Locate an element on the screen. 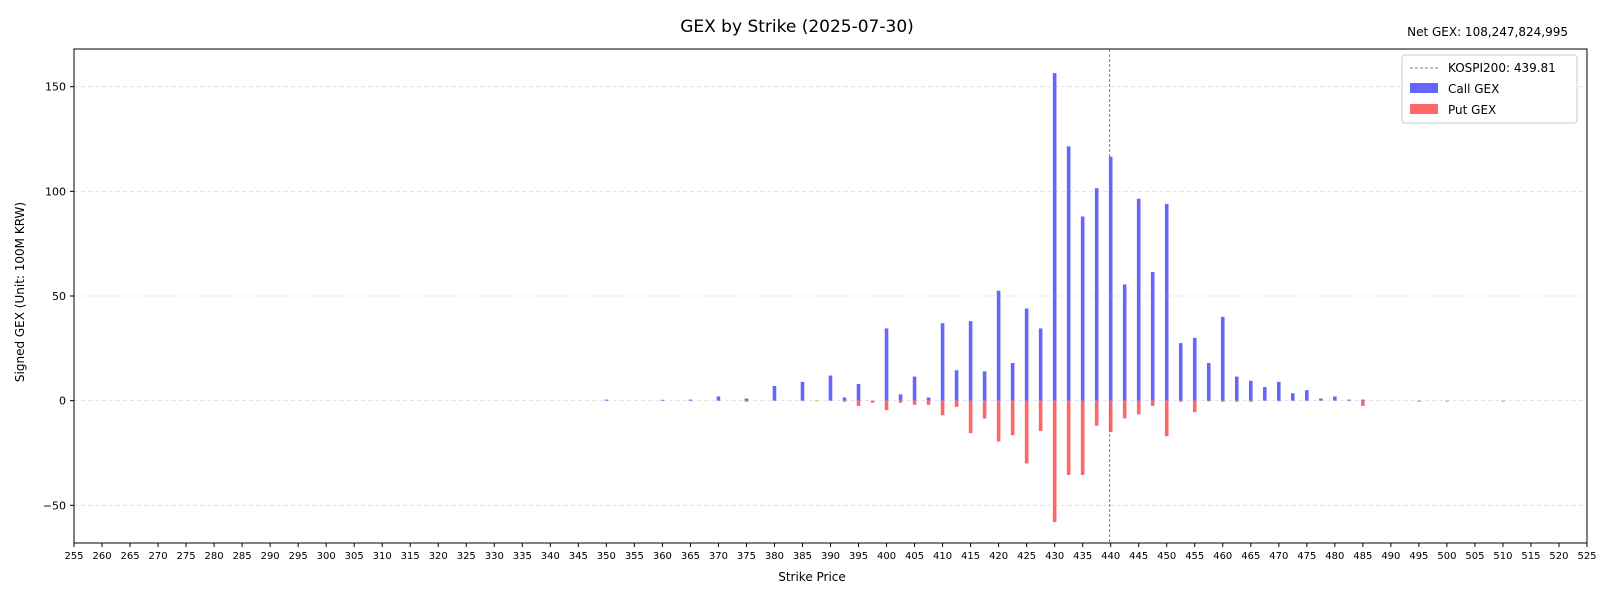 The width and height of the screenshot is (1600, 600). x-tick-label: 260 is located at coordinates (101, 556).